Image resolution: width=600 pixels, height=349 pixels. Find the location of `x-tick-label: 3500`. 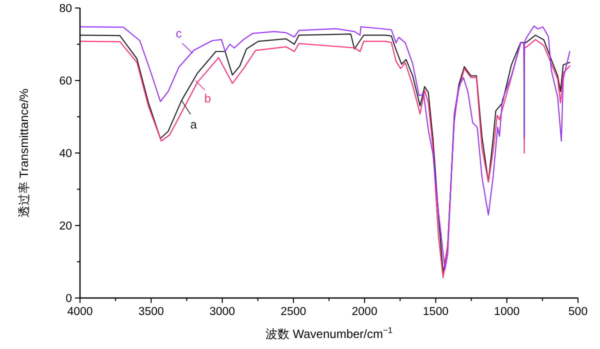

x-tick-label: 3500 is located at coordinates (151, 312).